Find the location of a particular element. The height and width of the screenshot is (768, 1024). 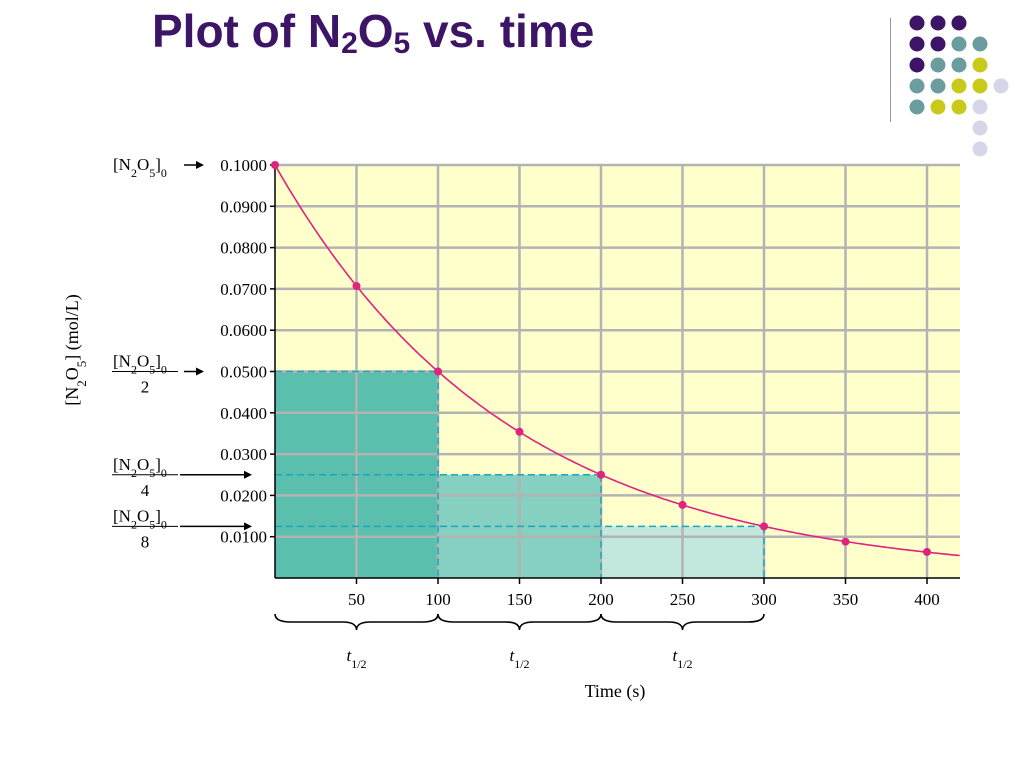

concentration-denominator: 4 is located at coordinates (145, 490).